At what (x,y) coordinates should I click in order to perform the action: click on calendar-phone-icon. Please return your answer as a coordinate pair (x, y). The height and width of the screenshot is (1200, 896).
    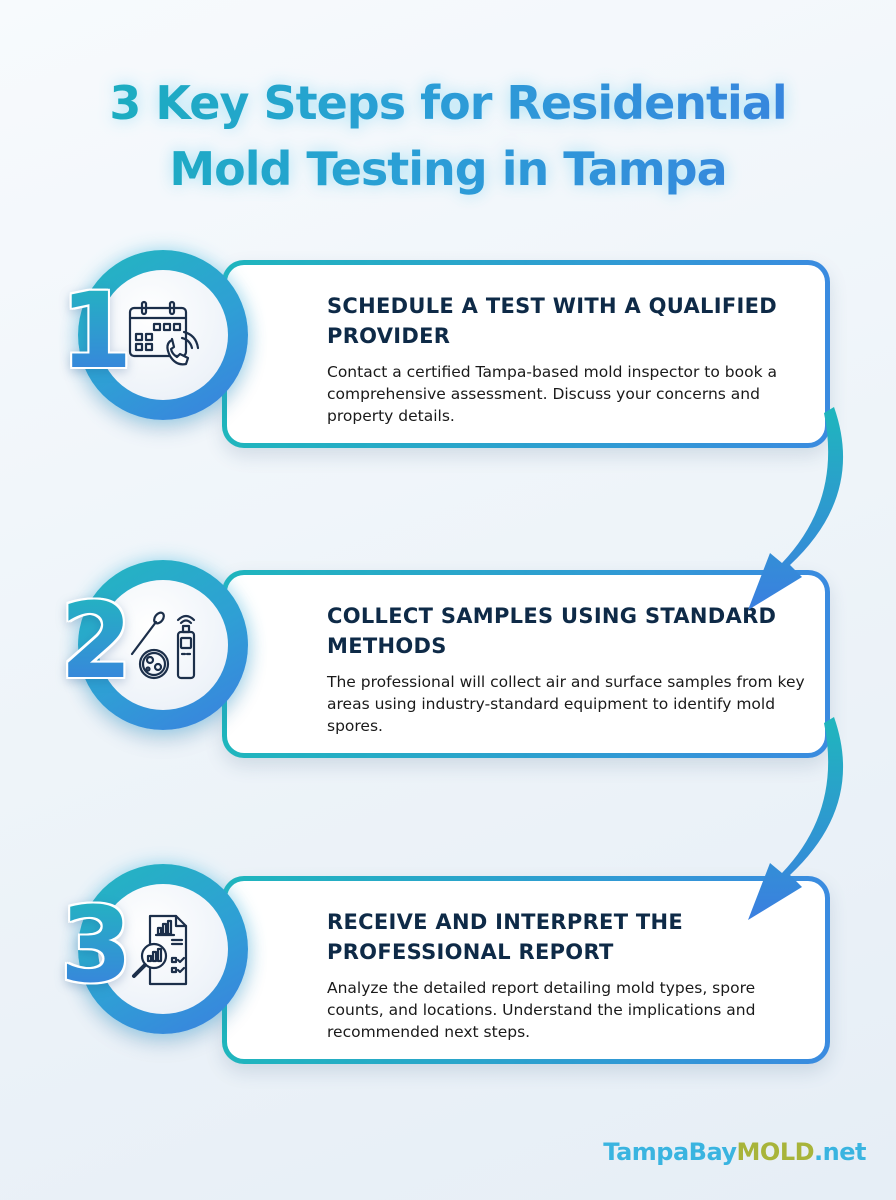
    Looking at the image, I should click on (165, 336).